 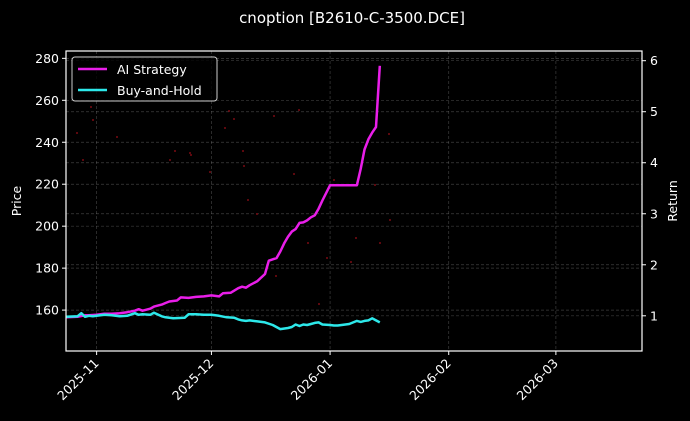 I want to click on legend-box, so click(x=144, y=79).